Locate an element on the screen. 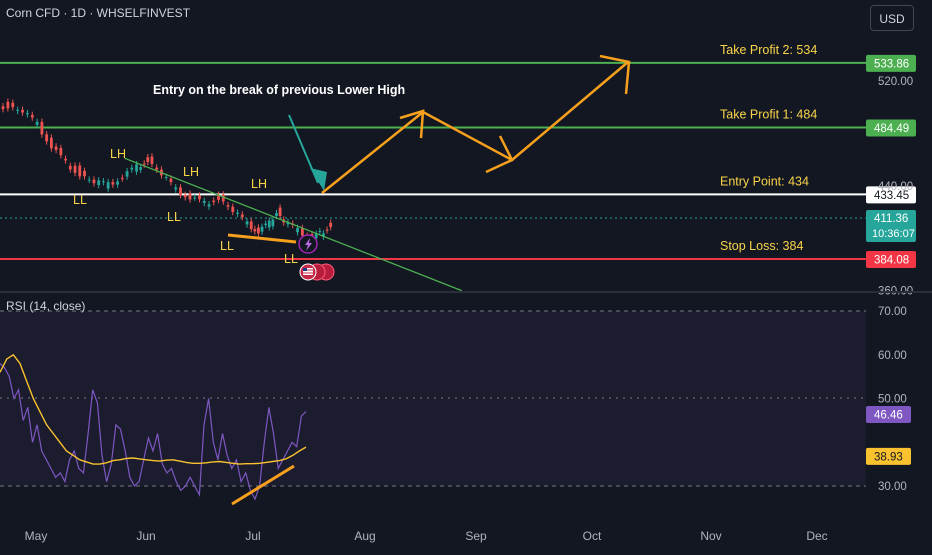 Image resolution: width=932 pixels, height=555 pixels. rsi-tick: 70.00 is located at coordinates (892, 312).